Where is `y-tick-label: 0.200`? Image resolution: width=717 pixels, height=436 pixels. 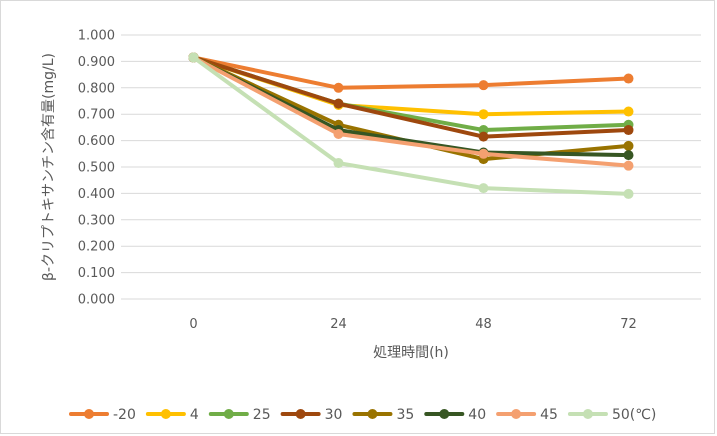
y-tick-label: 0.200 is located at coordinates (96, 247).